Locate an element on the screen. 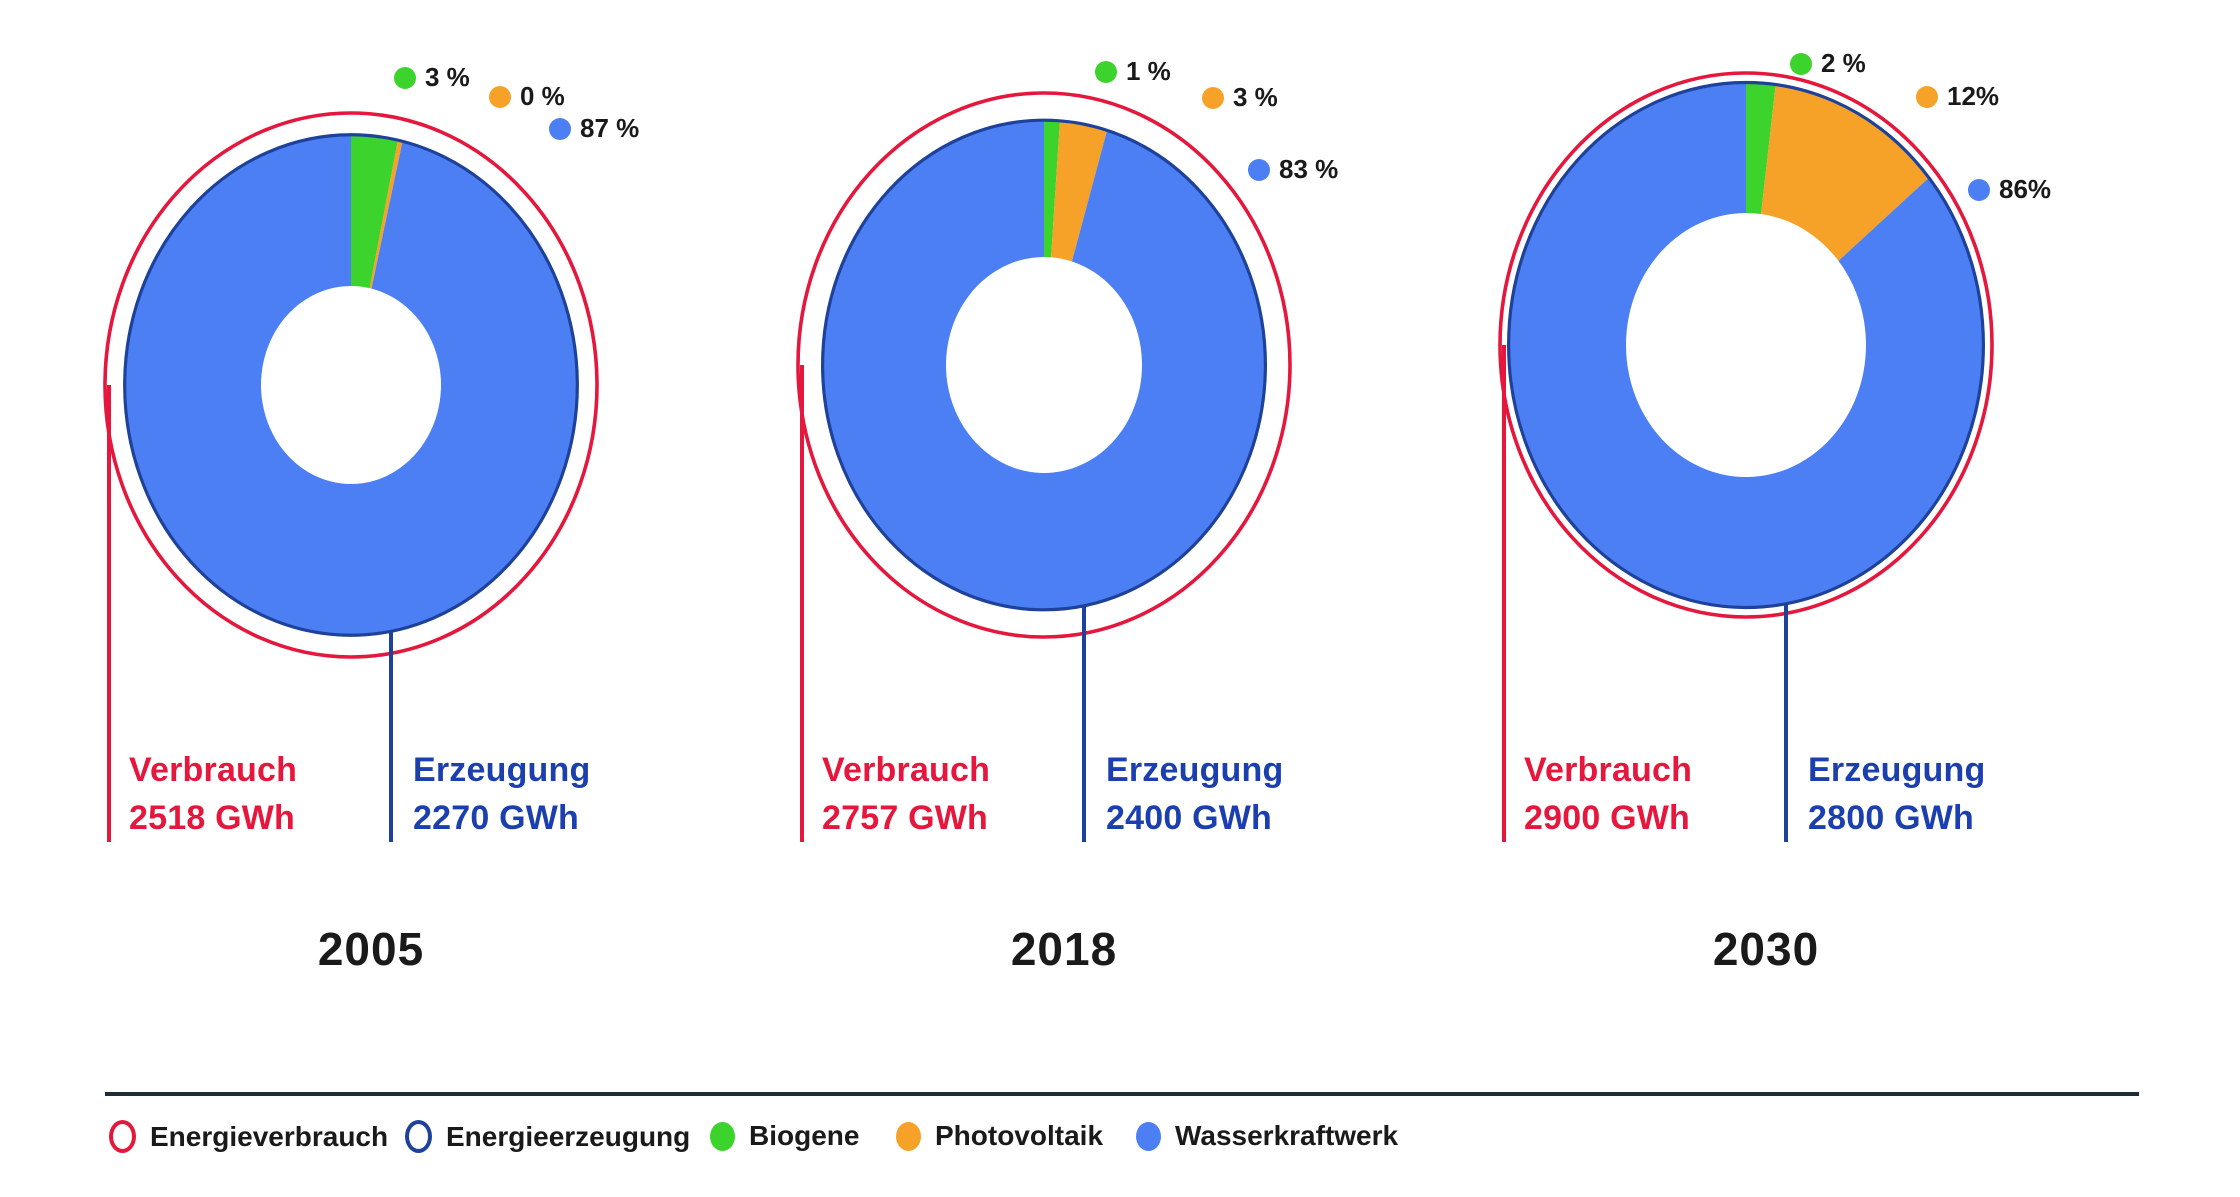  energieverbrauch-open-circle-icon is located at coordinates (122, 1136).